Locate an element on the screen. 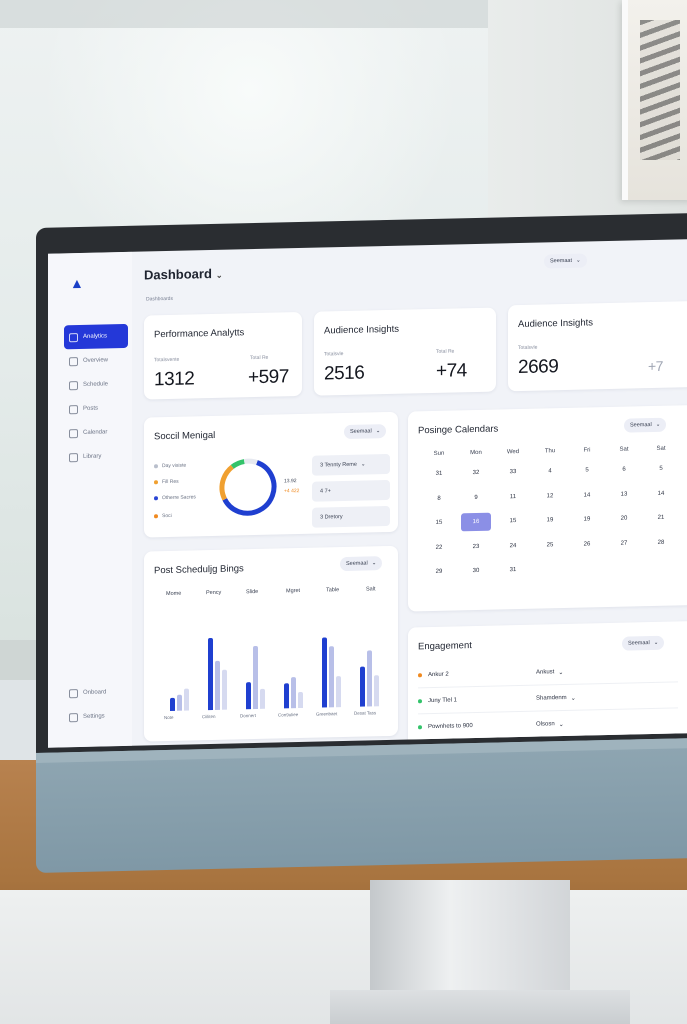 The height and width of the screenshot is (1024, 687). row-value: Ankust is located at coordinates (545, 672).